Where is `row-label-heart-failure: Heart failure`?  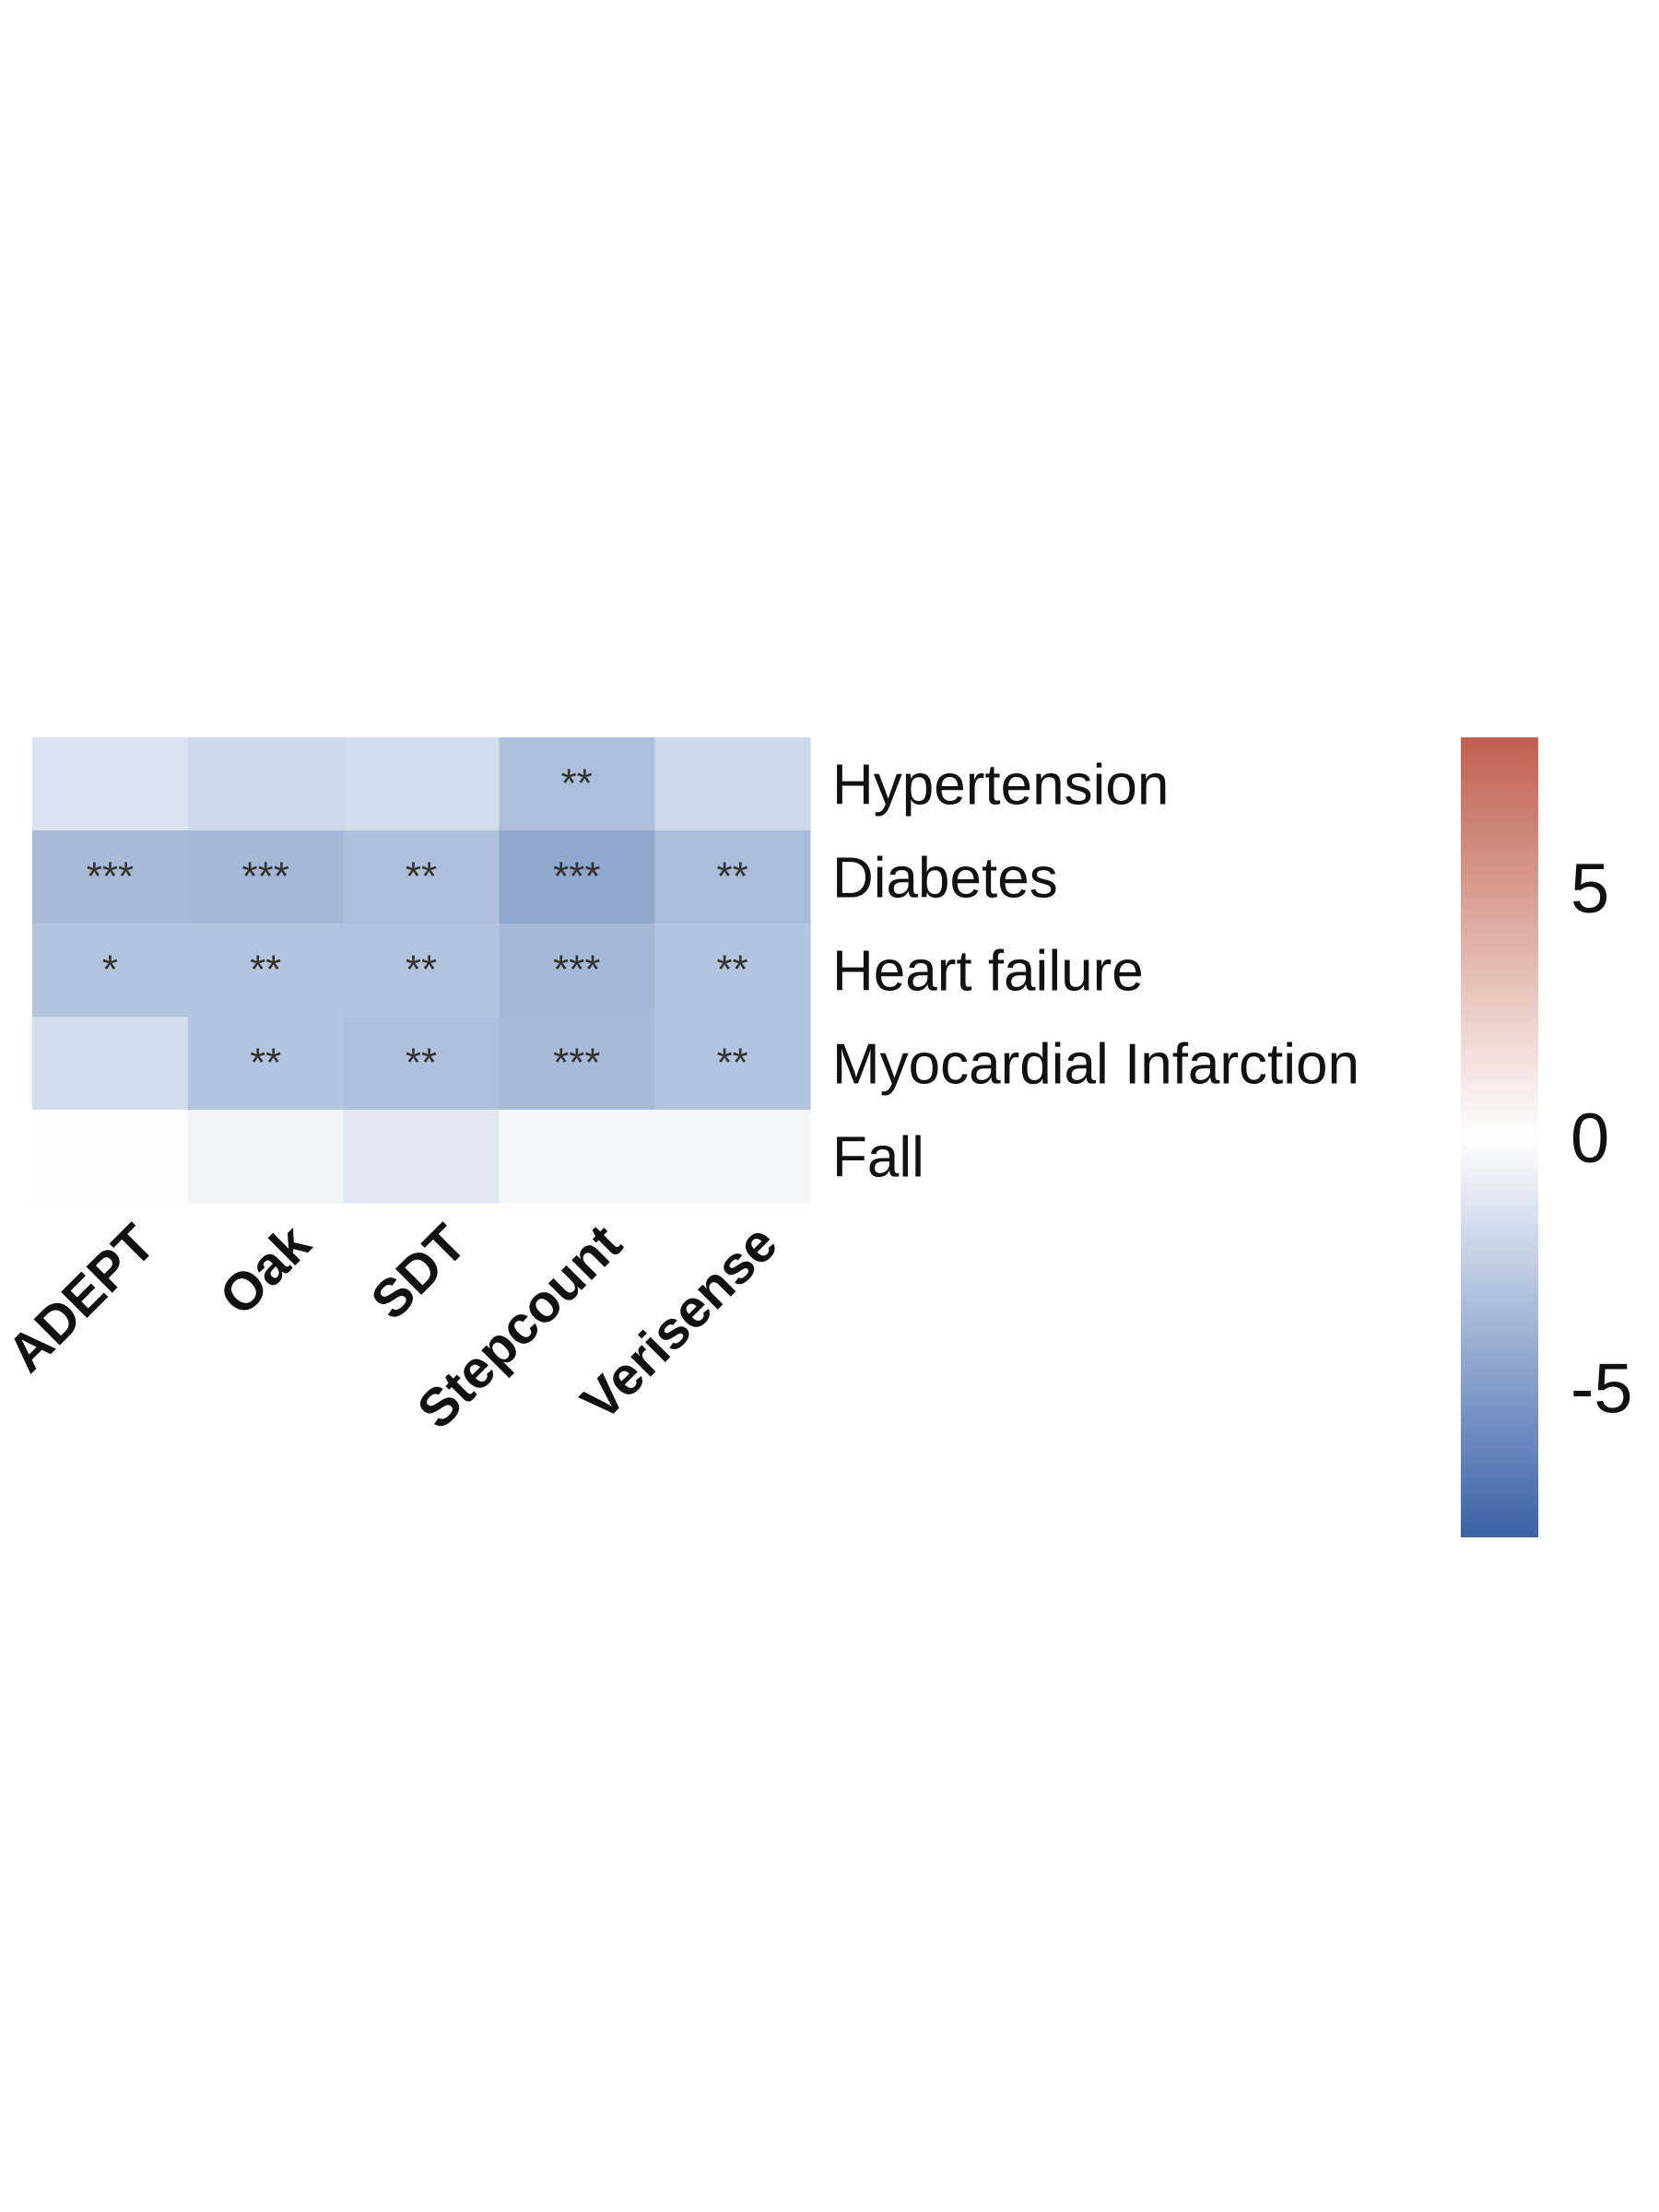 row-label-heart-failure: Heart failure is located at coordinates (988, 972).